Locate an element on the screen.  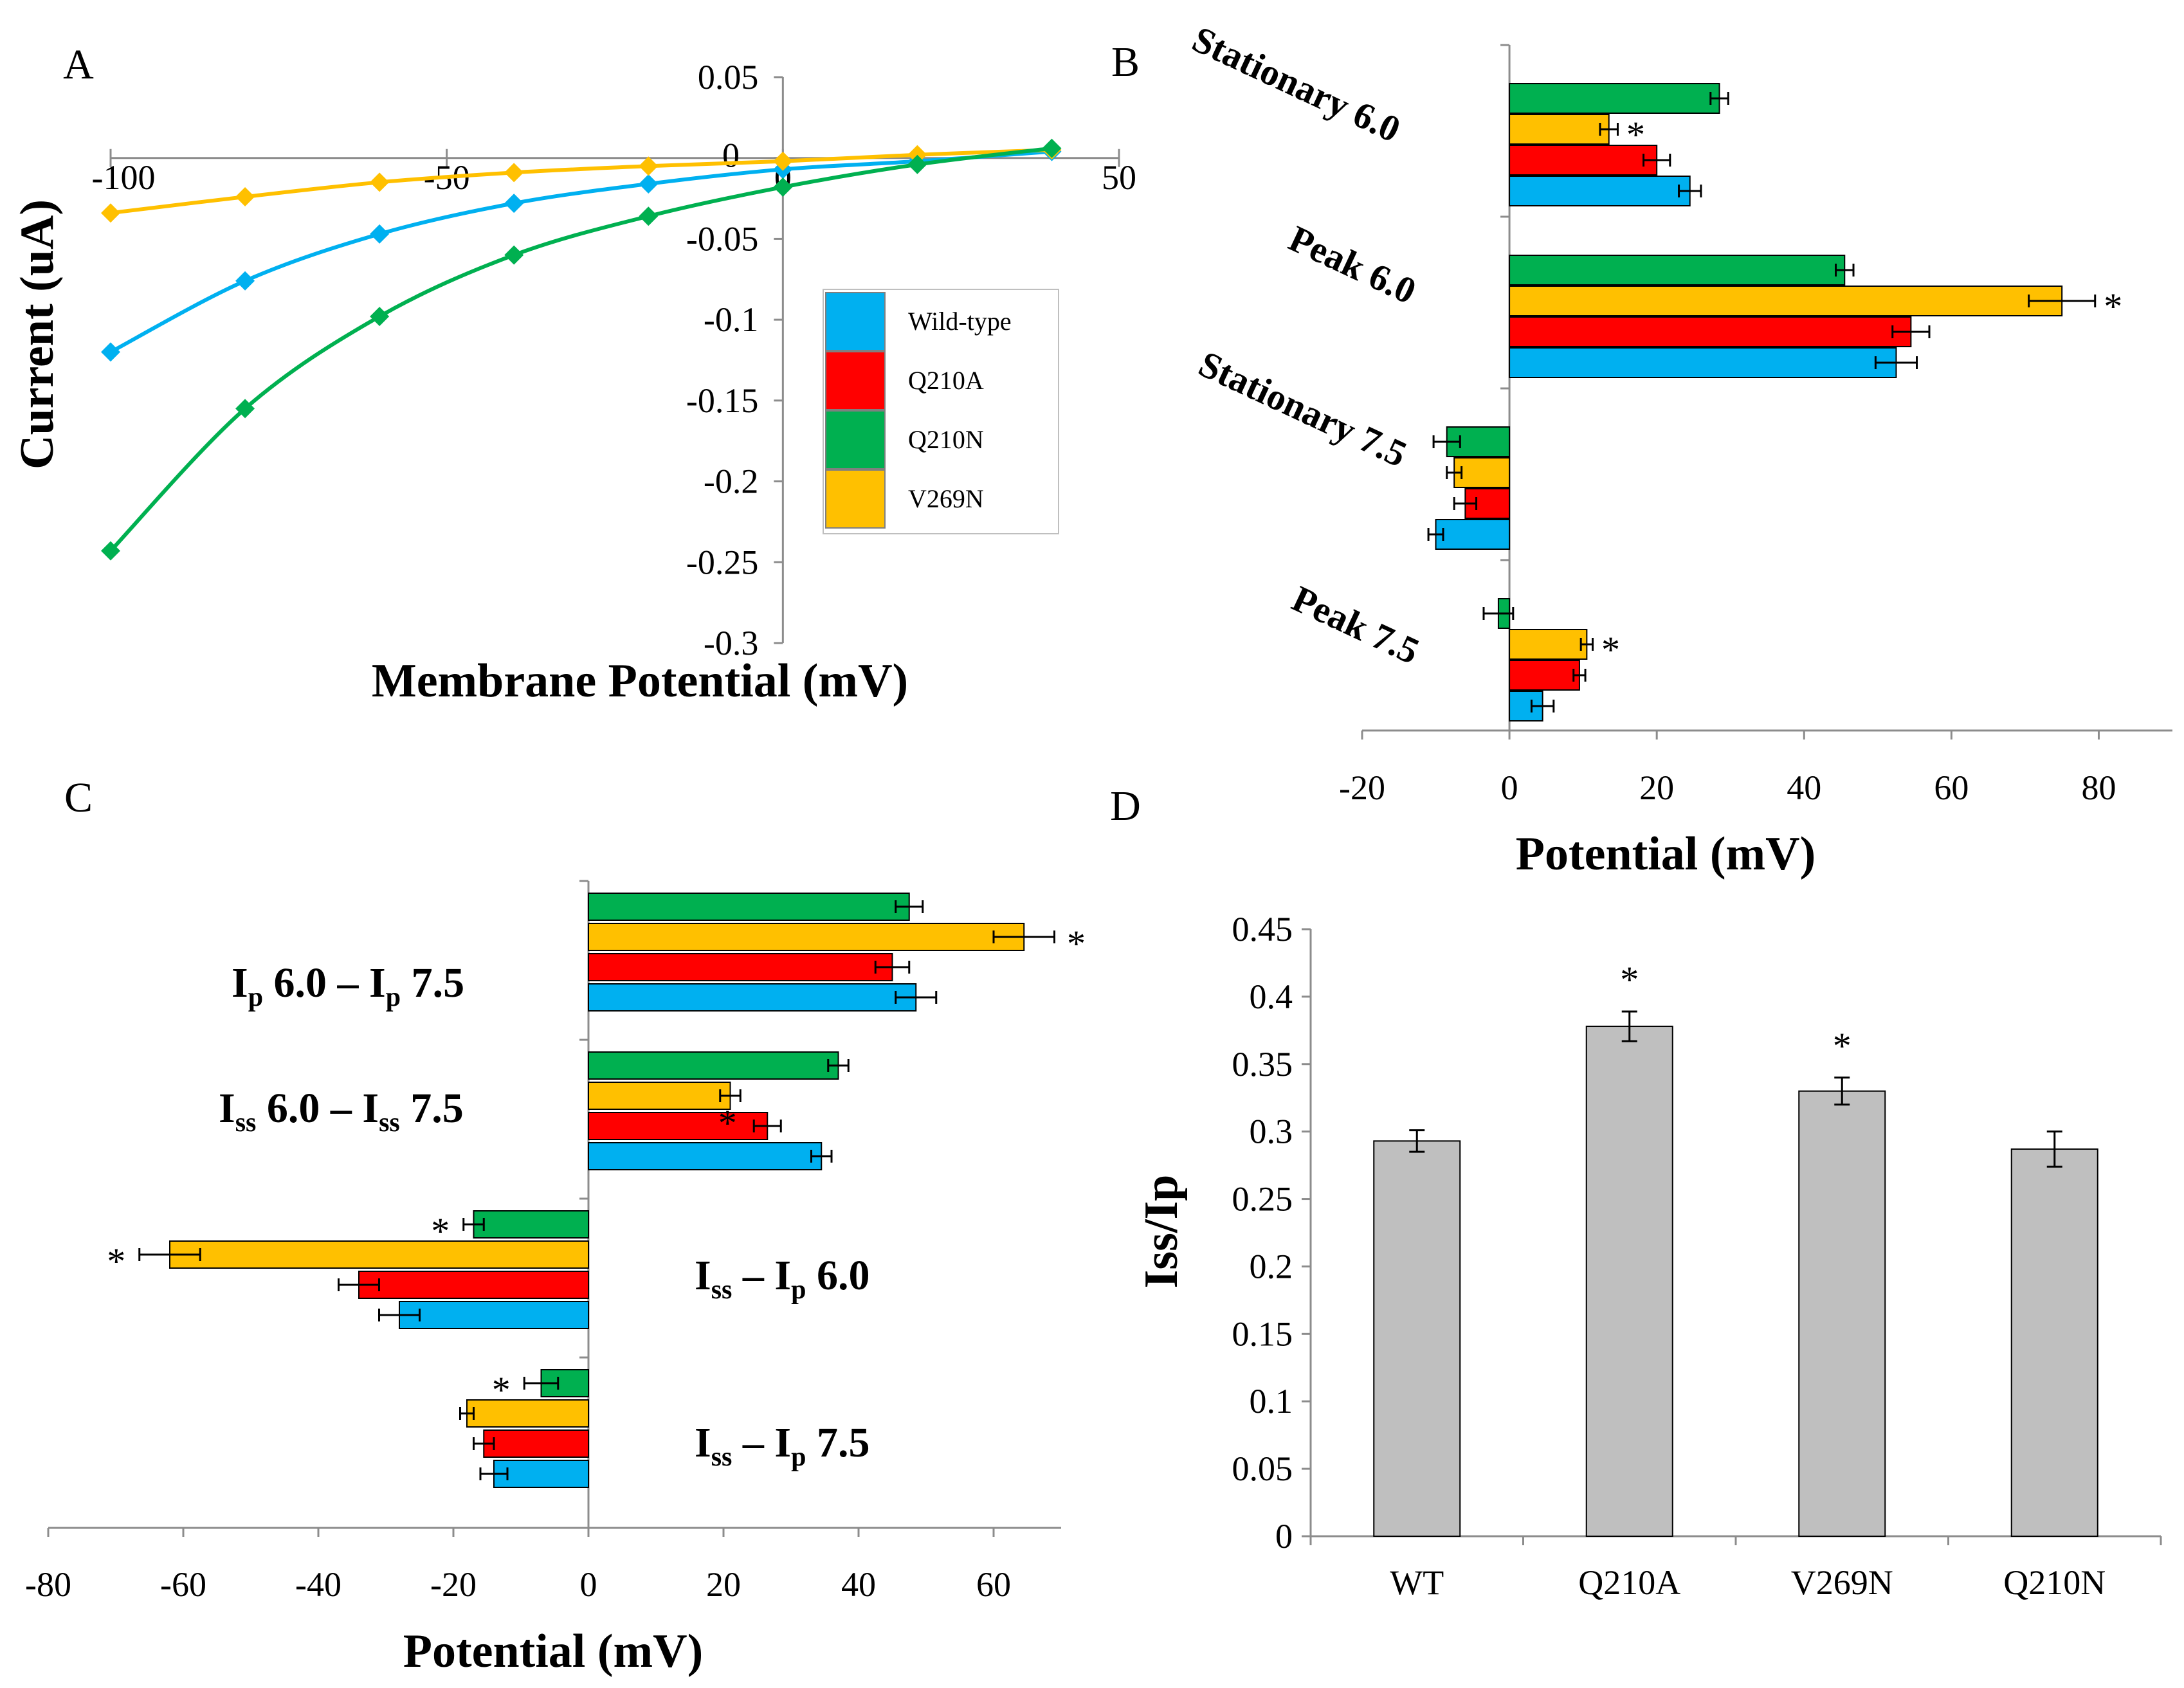
label-part: – I is located at coordinates (761, 1276).